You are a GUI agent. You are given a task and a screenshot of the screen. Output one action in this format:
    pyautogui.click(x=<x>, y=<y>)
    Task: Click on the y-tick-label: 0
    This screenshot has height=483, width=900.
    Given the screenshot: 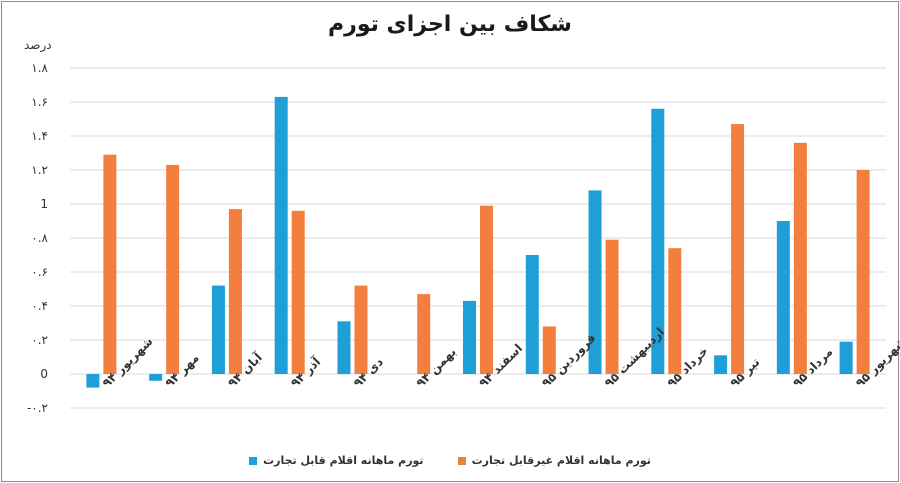 What is the action you would take?
    pyautogui.click(x=44, y=374)
    